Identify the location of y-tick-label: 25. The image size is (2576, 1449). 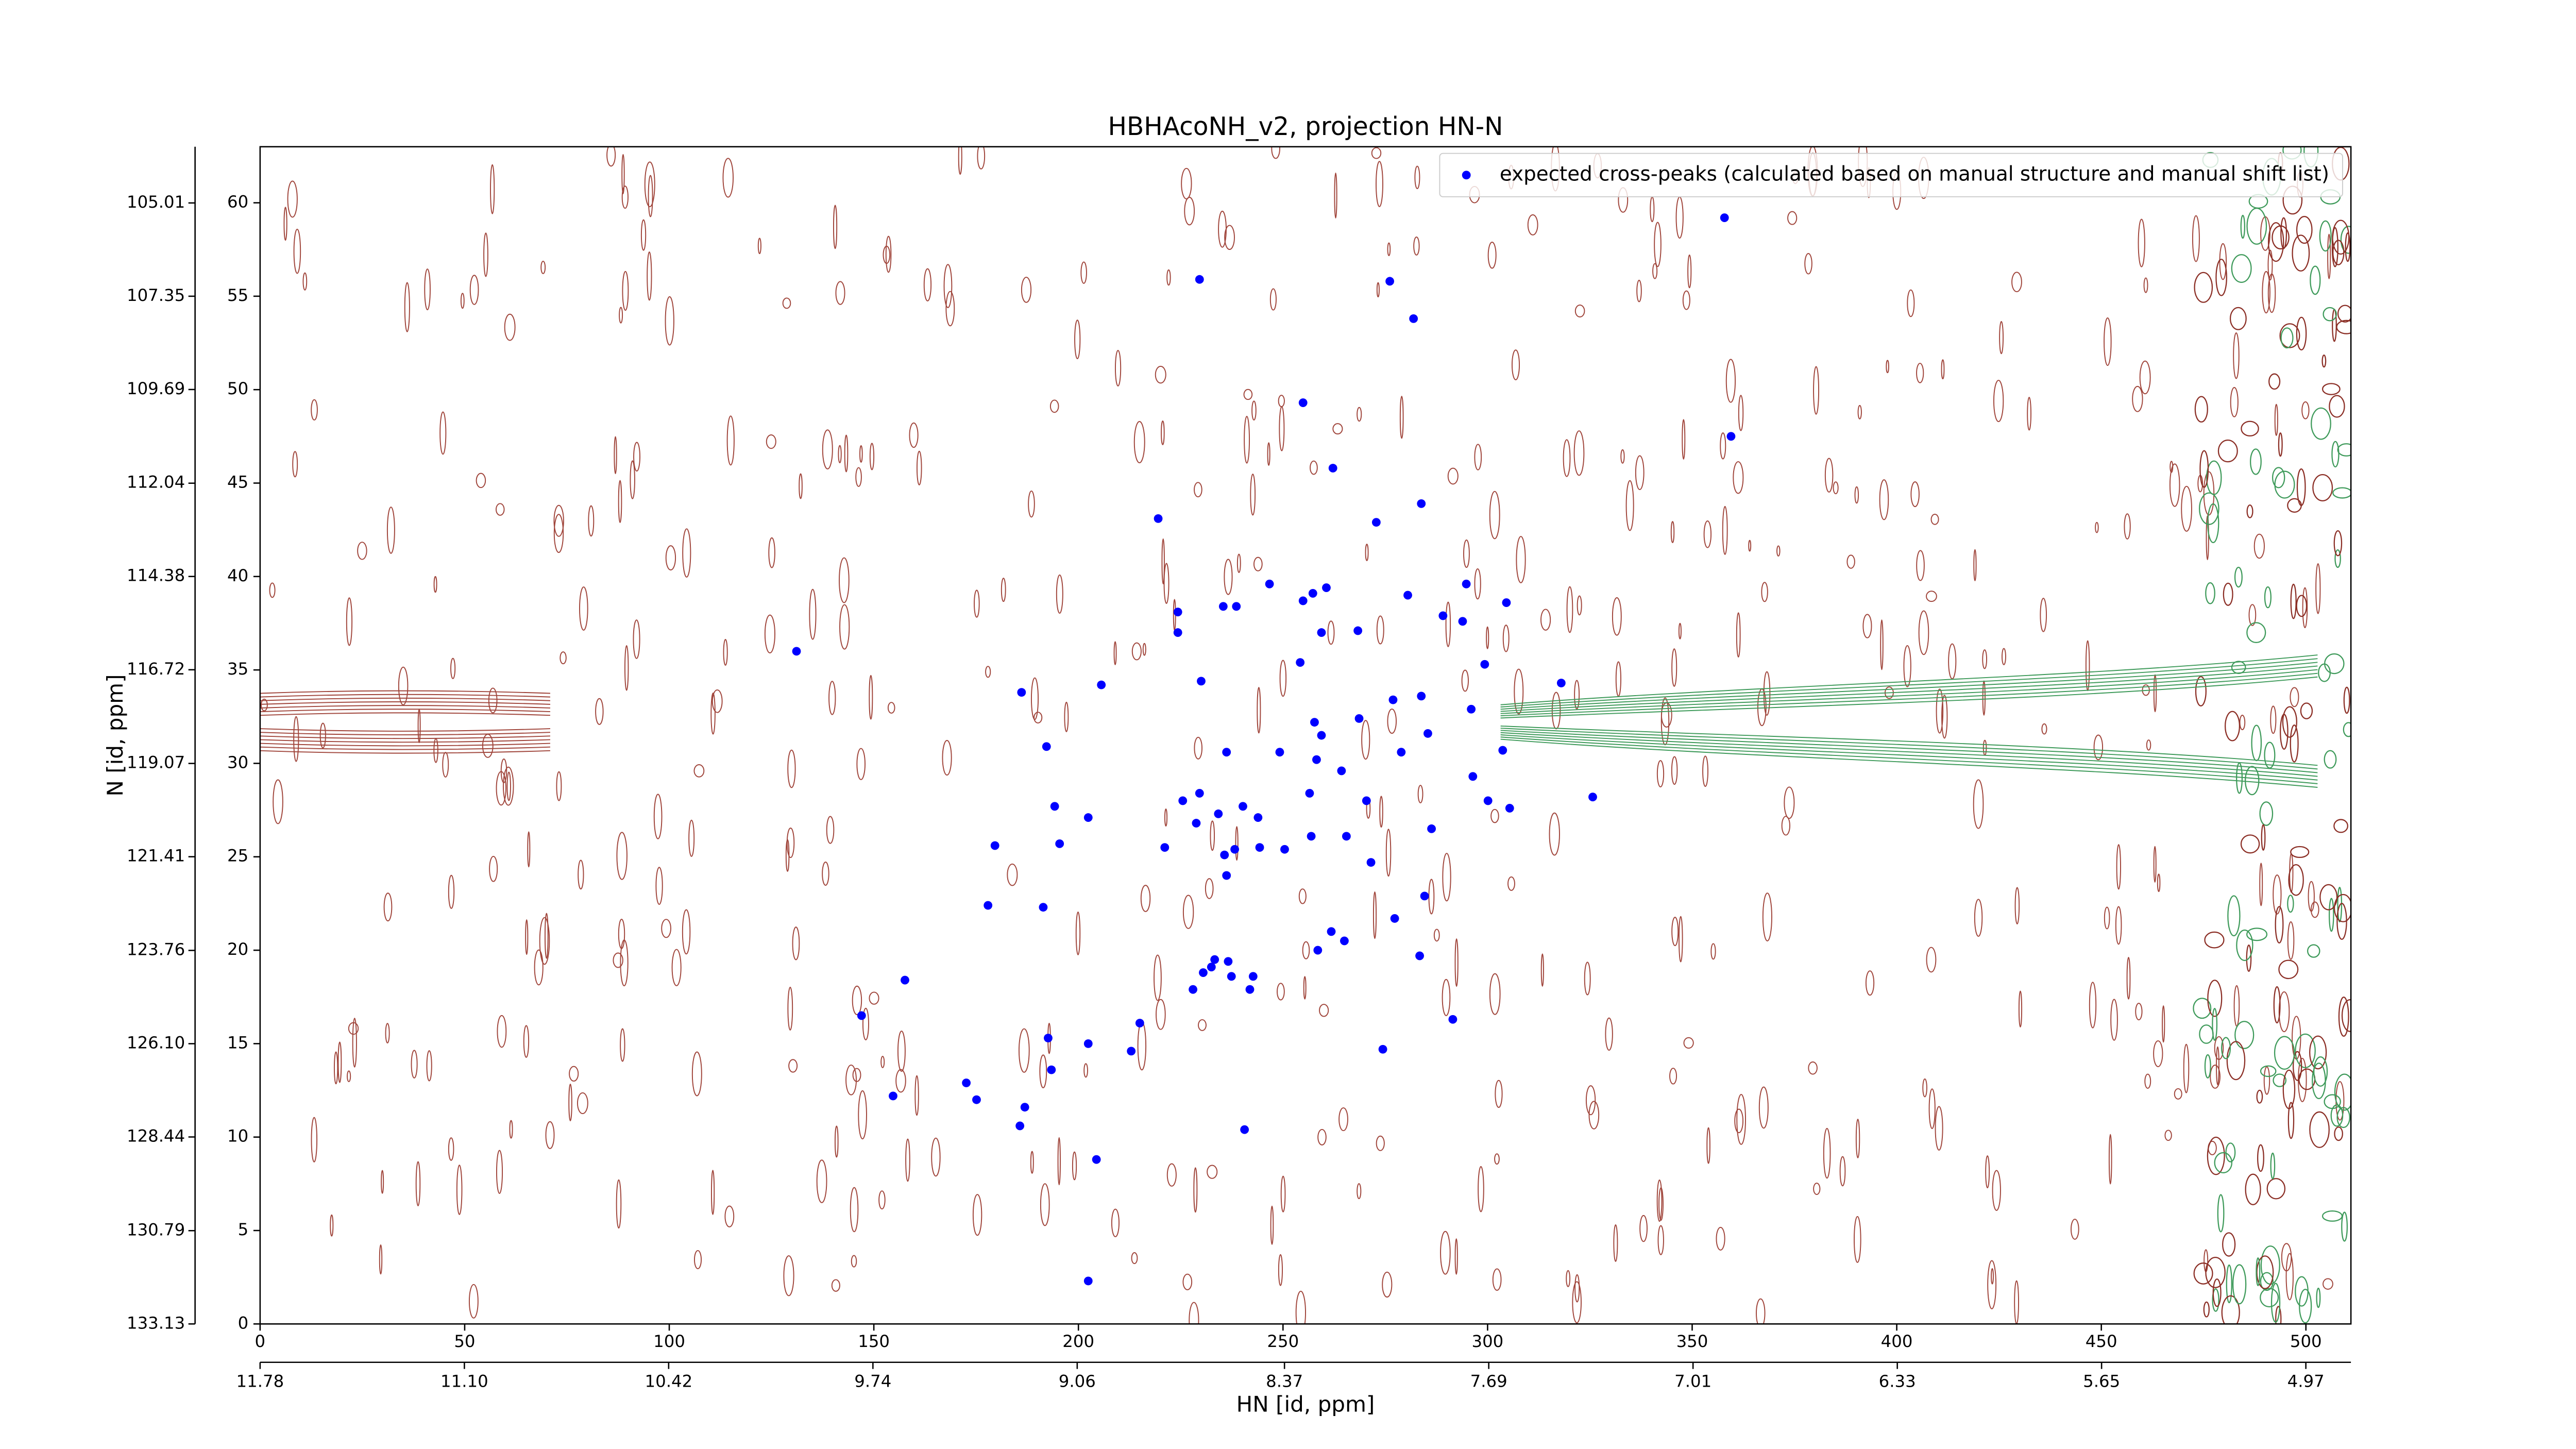
(237, 856).